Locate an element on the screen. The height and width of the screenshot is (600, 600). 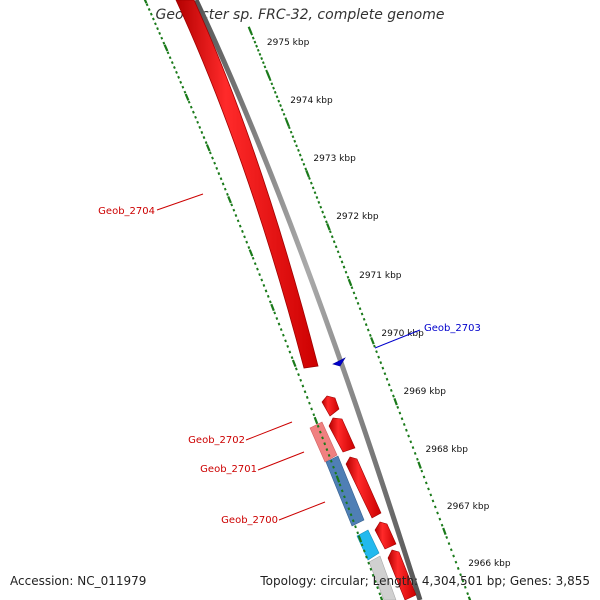
gene-label-geob-2703: Geob_2703 is located at coordinates (452, 328).